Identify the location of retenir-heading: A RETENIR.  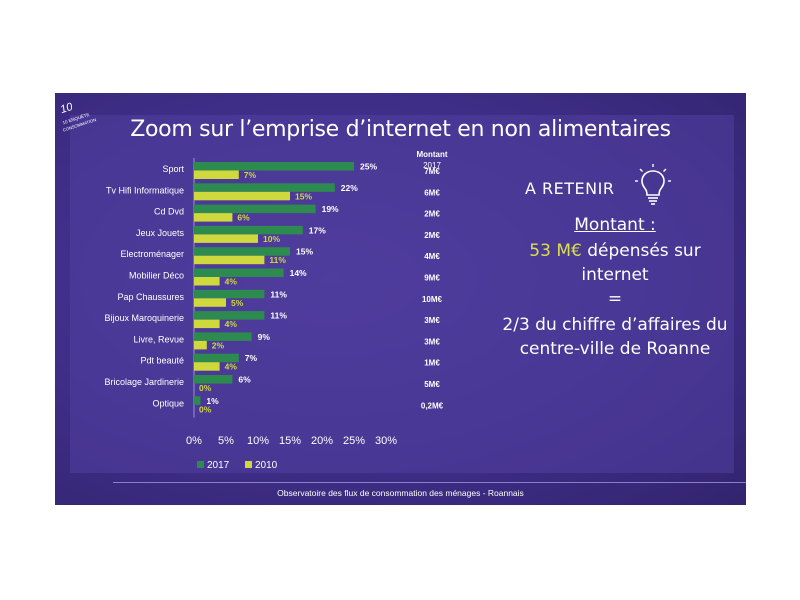
(570, 188).